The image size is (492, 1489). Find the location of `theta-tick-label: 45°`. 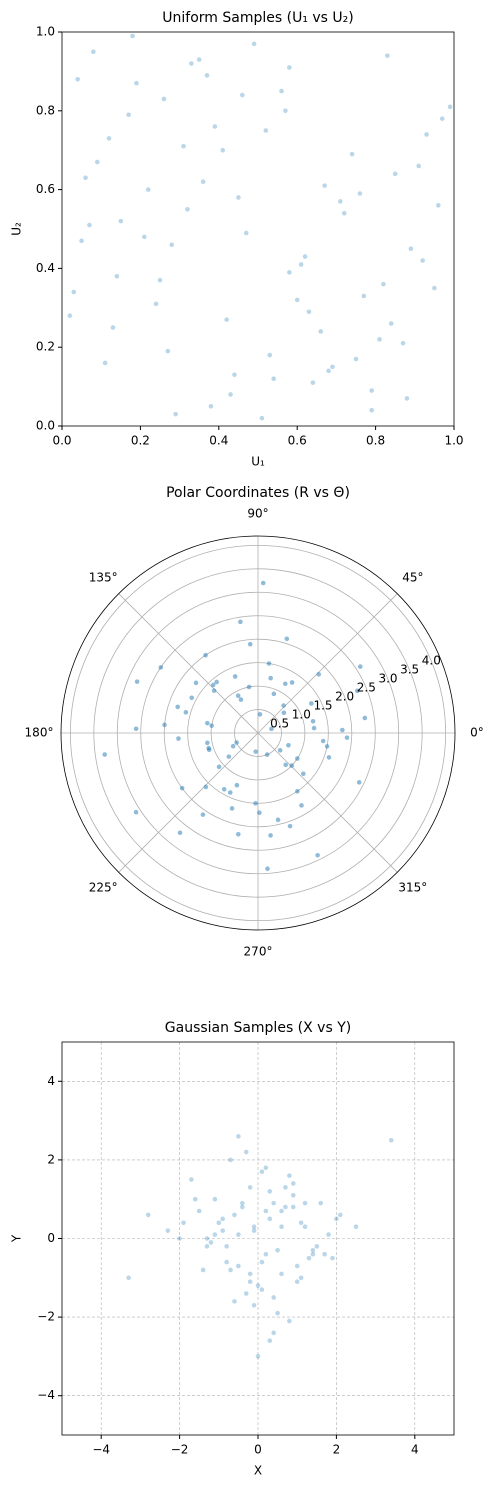

theta-tick-label: 45° is located at coordinates (412, 578).